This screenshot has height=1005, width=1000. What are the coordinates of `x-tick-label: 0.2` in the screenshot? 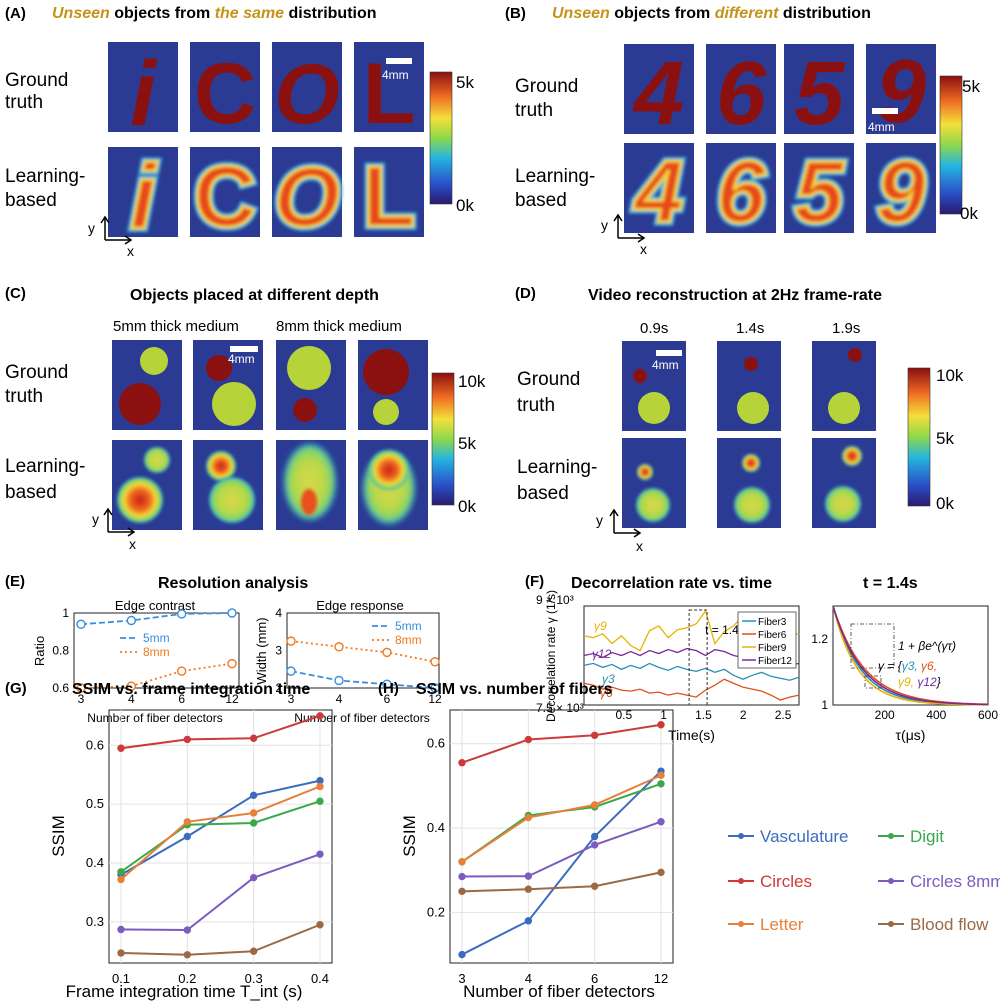 It's located at (187, 978).